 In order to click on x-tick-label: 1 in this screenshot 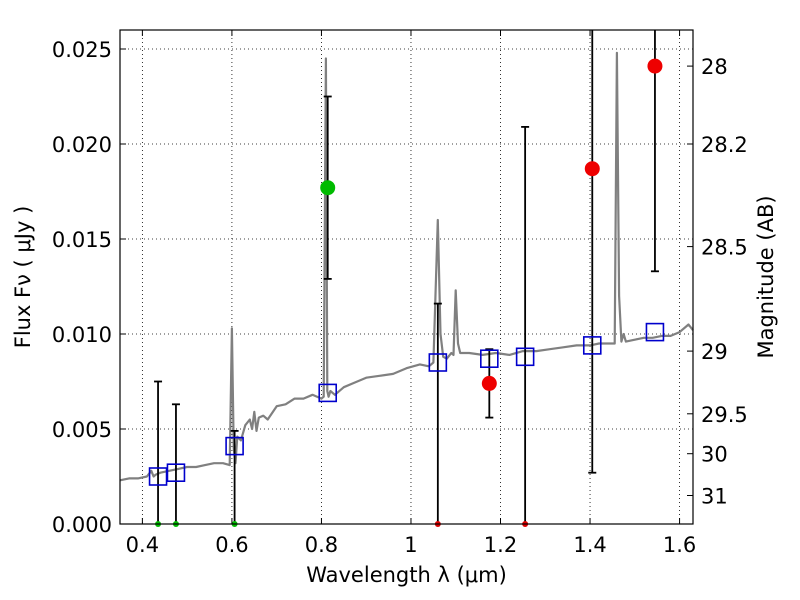, I will do `click(410, 545)`.